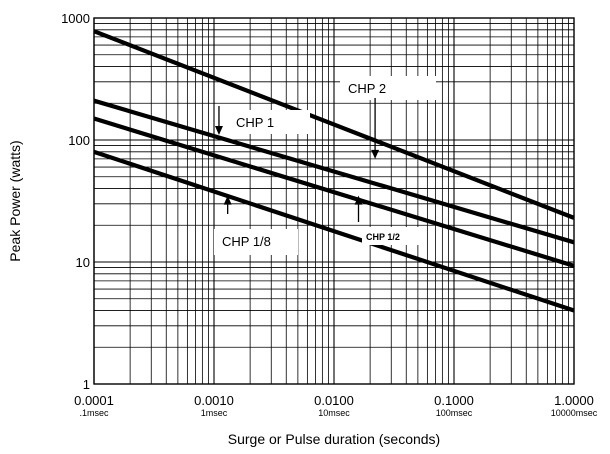 The width and height of the screenshot is (610, 454). Describe the element at coordinates (214, 413) in the screenshot. I see `x-tick-sublabel: 1msec` at that location.